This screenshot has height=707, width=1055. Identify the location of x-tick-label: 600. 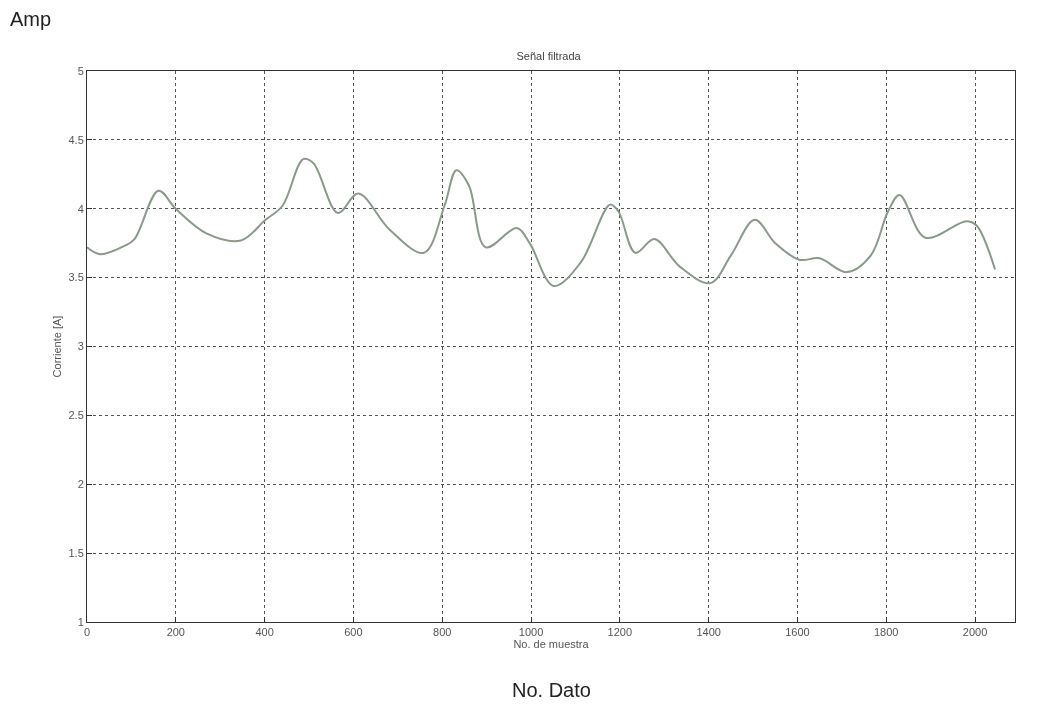
(353, 632).